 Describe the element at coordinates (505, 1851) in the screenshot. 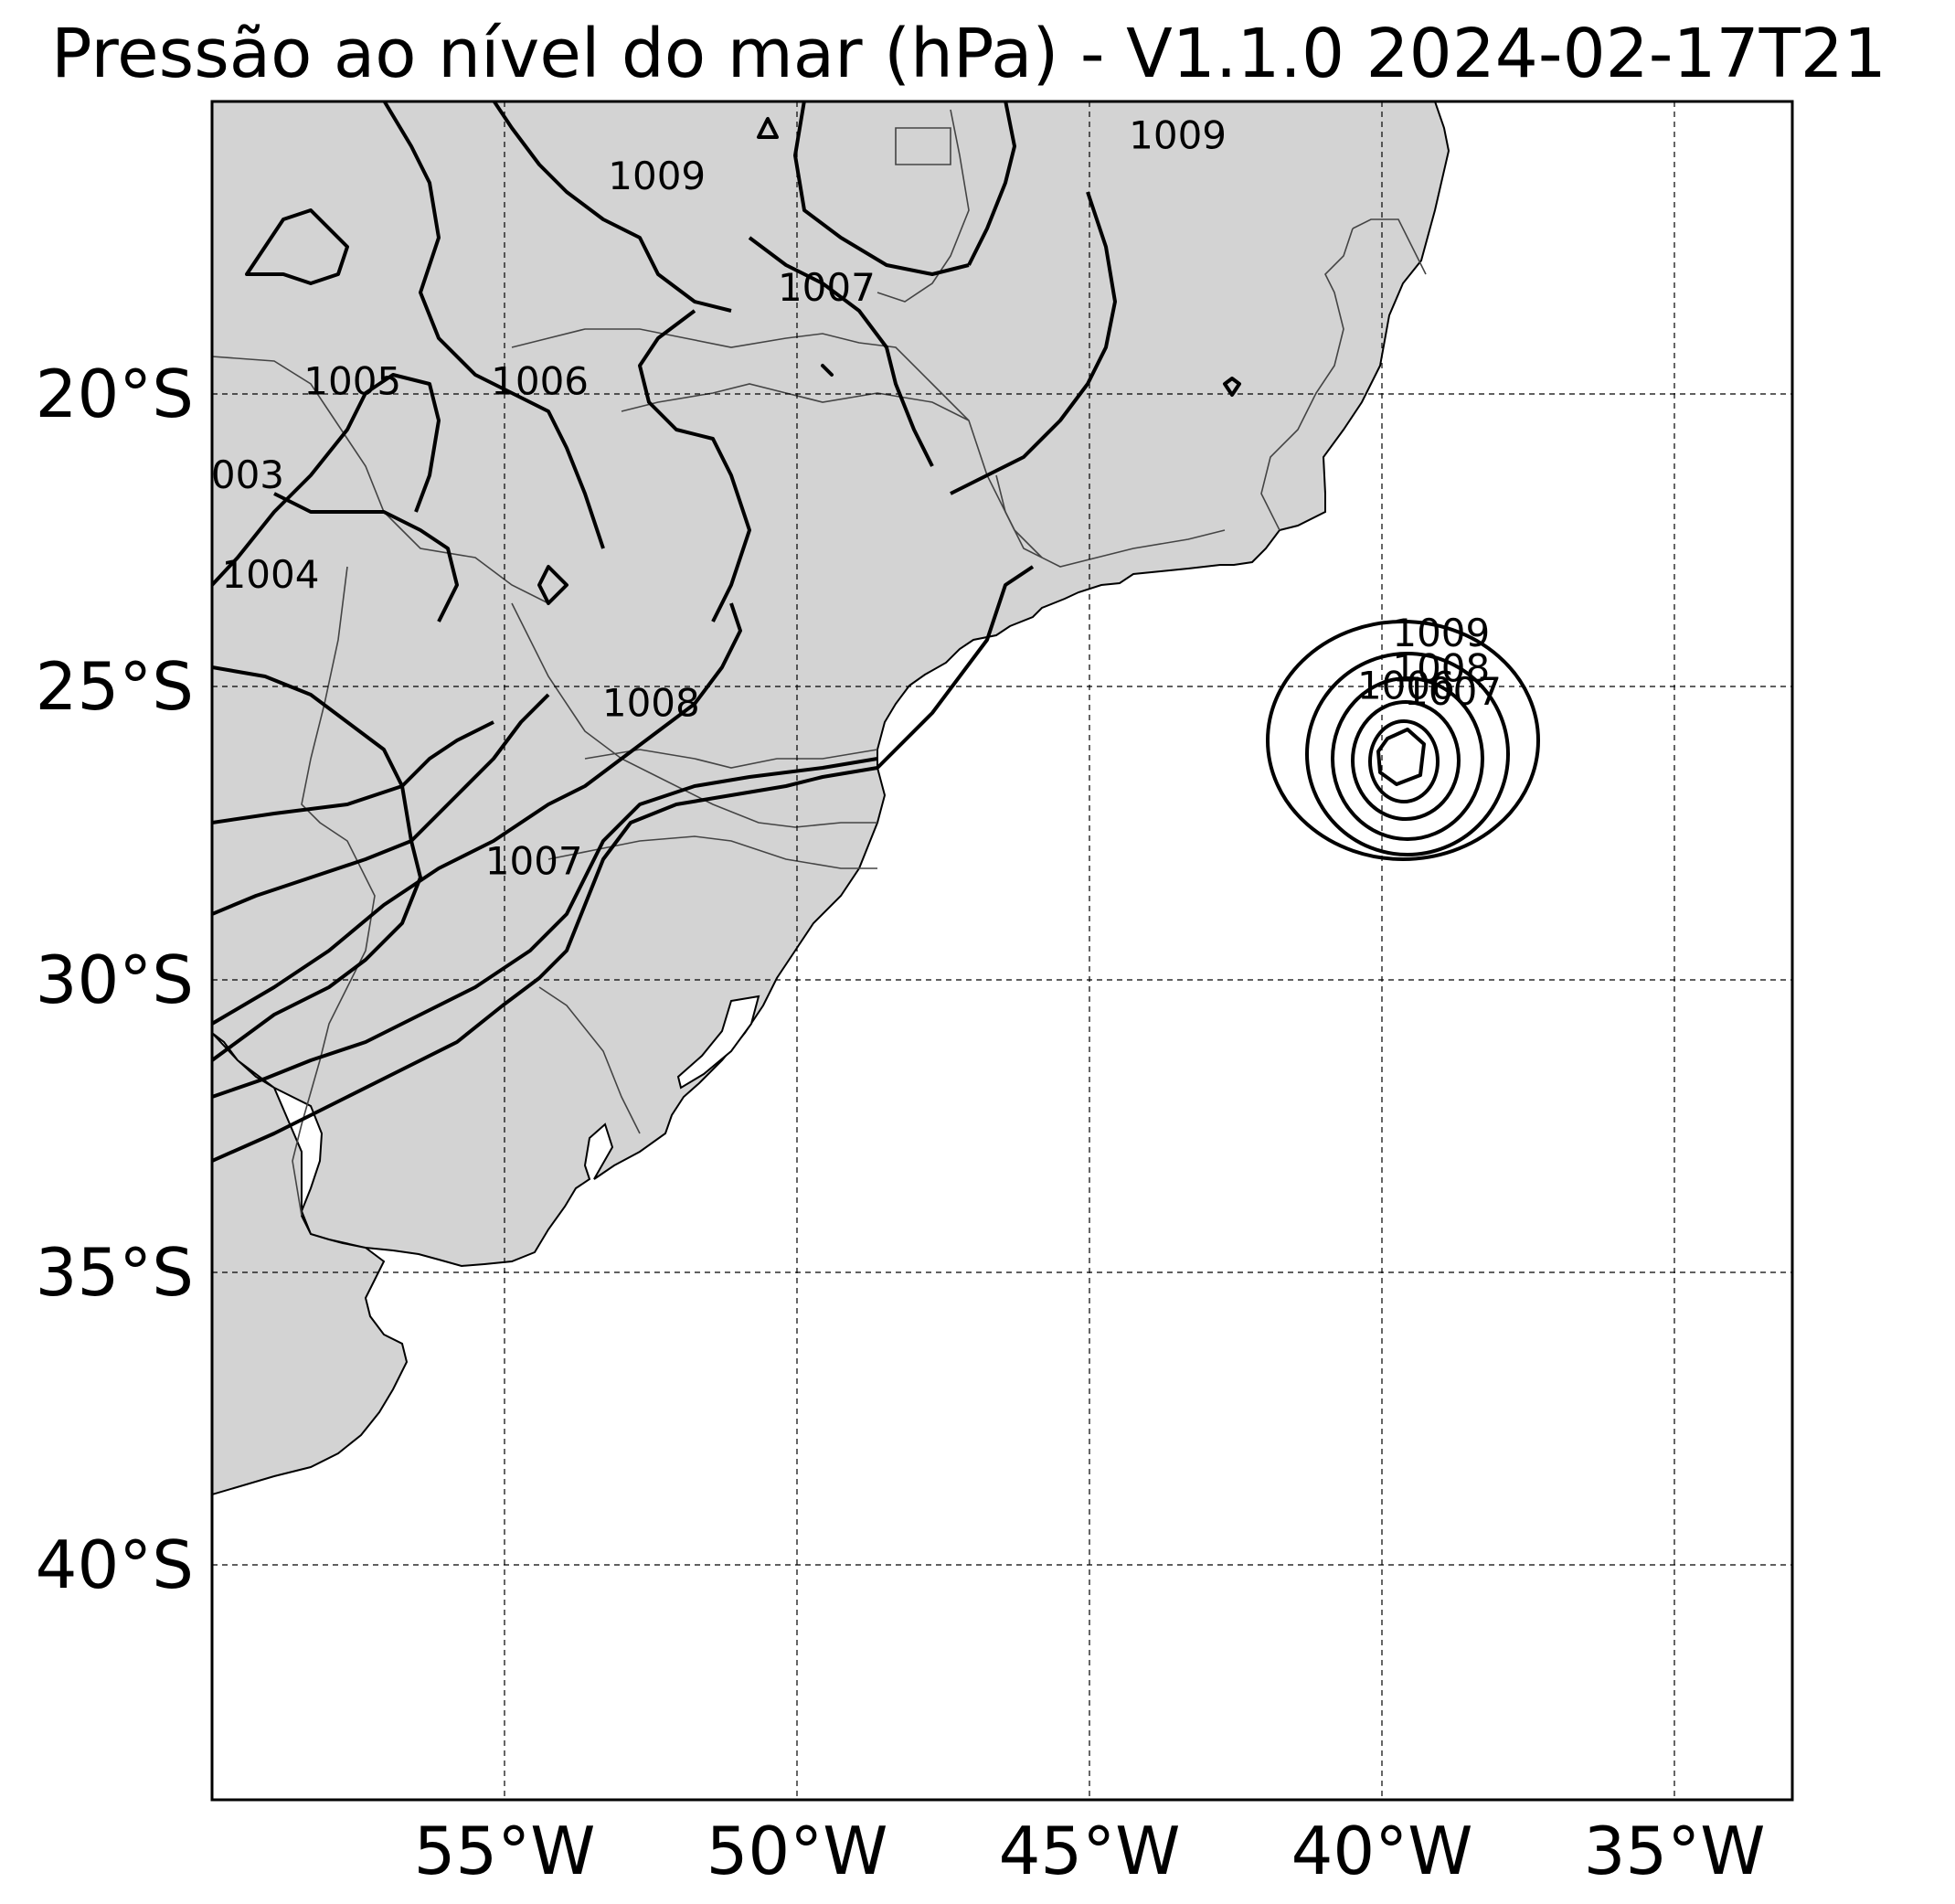

I see `lon-tick-label: 55°W` at that location.